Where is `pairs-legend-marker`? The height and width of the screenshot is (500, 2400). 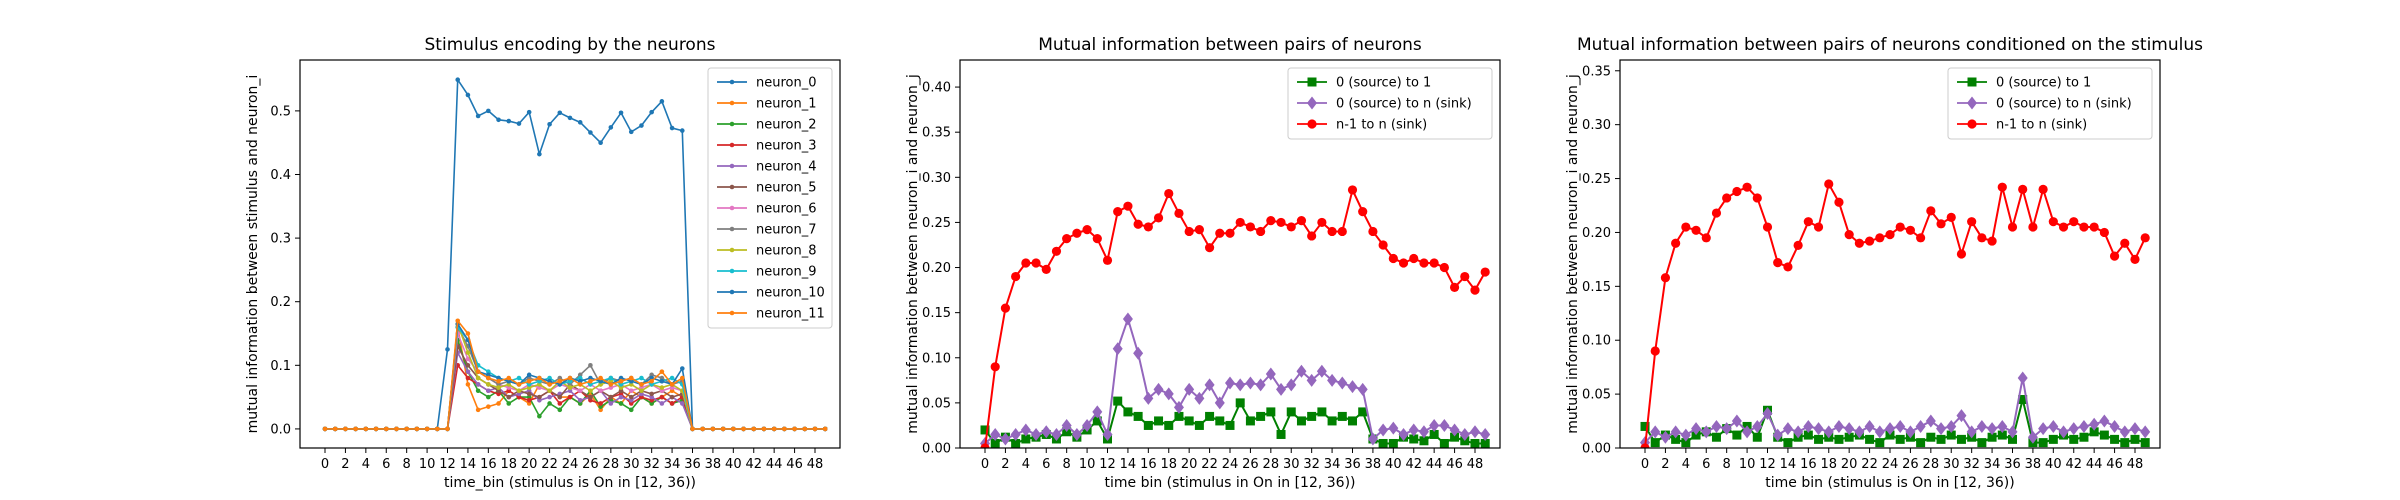 pairs-legend-marker is located at coordinates (1312, 124).